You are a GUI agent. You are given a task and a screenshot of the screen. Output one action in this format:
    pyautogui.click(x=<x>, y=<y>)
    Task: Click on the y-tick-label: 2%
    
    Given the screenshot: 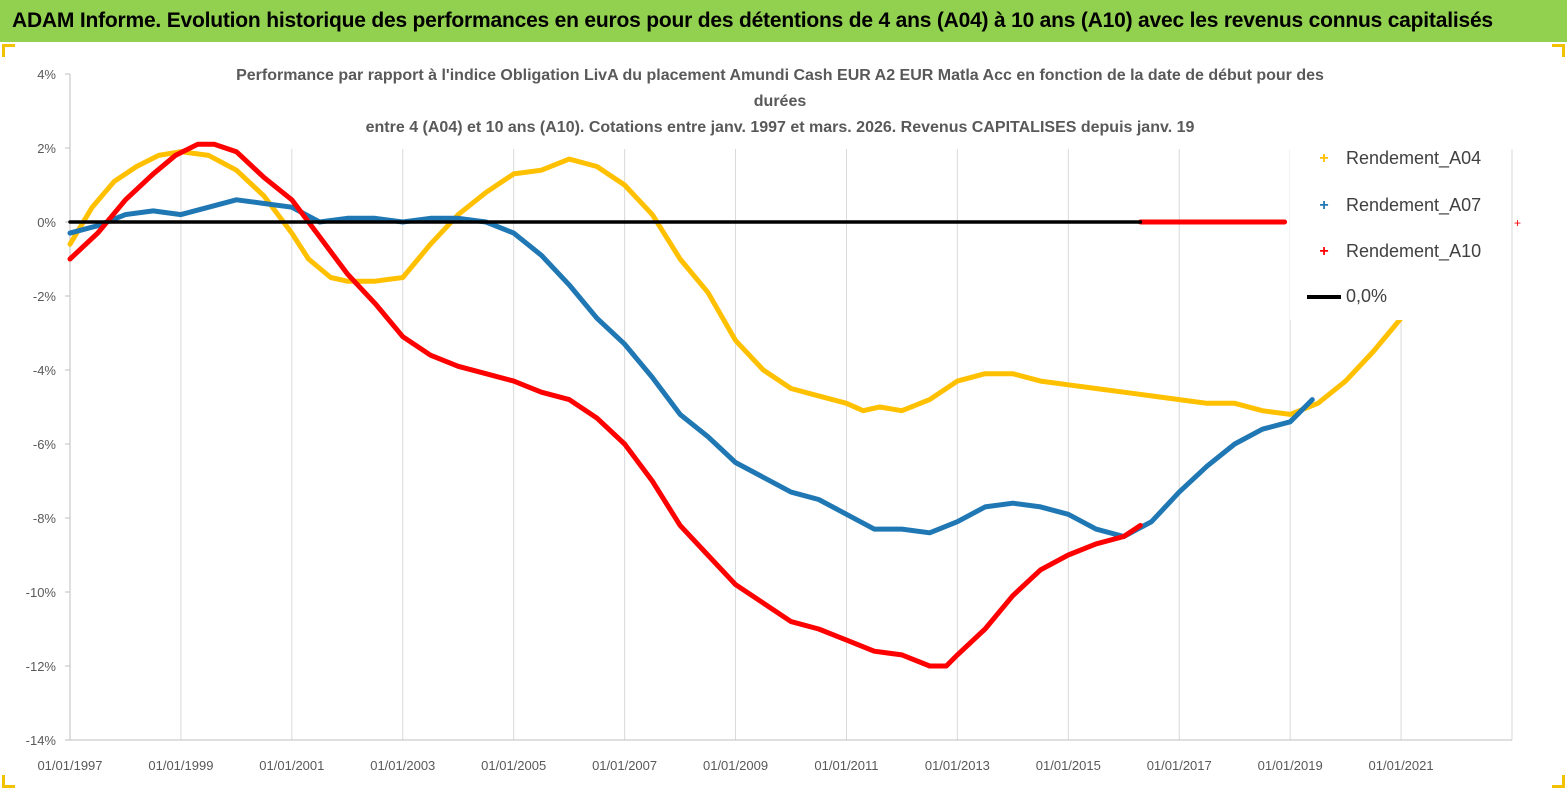 What is the action you would take?
    pyautogui.click(x=46, y=148)
    